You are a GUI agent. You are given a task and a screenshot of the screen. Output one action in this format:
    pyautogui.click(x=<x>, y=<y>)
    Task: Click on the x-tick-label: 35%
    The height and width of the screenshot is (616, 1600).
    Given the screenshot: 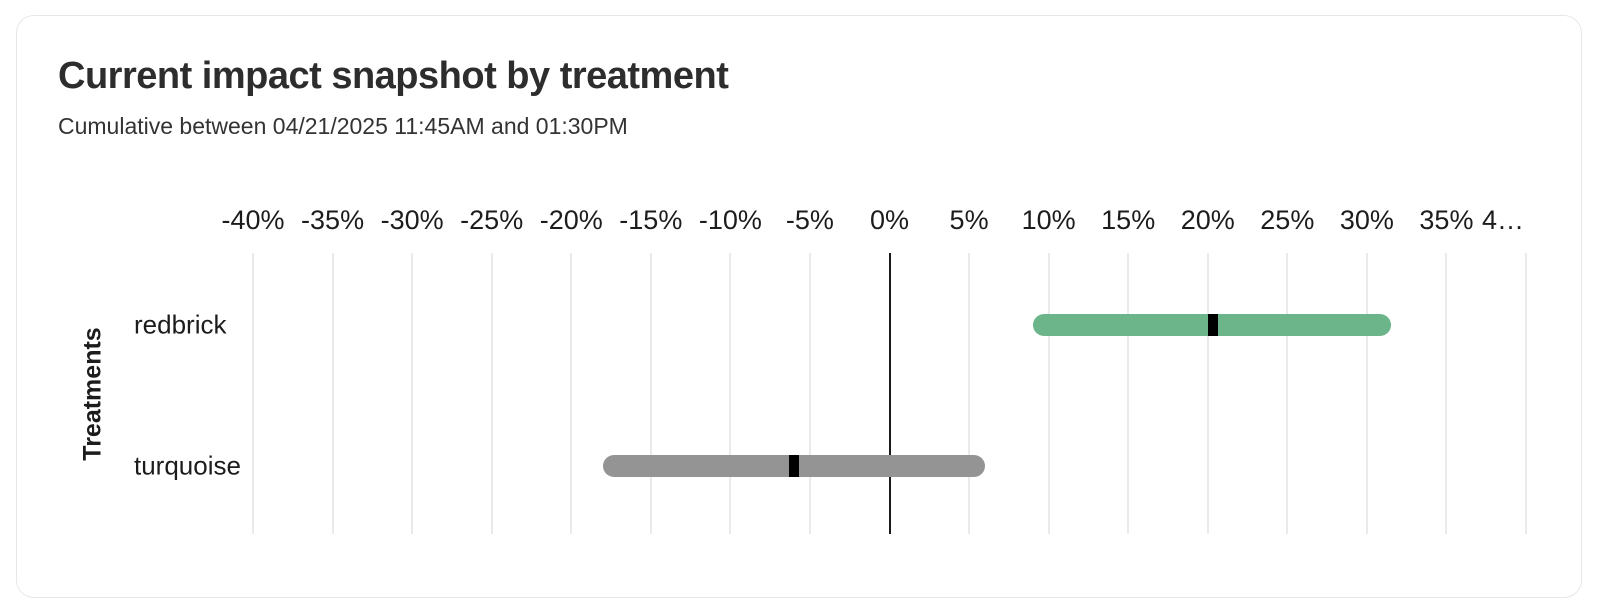 What is the action you would take?
    pyautogui.click(x=1446, y=220)
    